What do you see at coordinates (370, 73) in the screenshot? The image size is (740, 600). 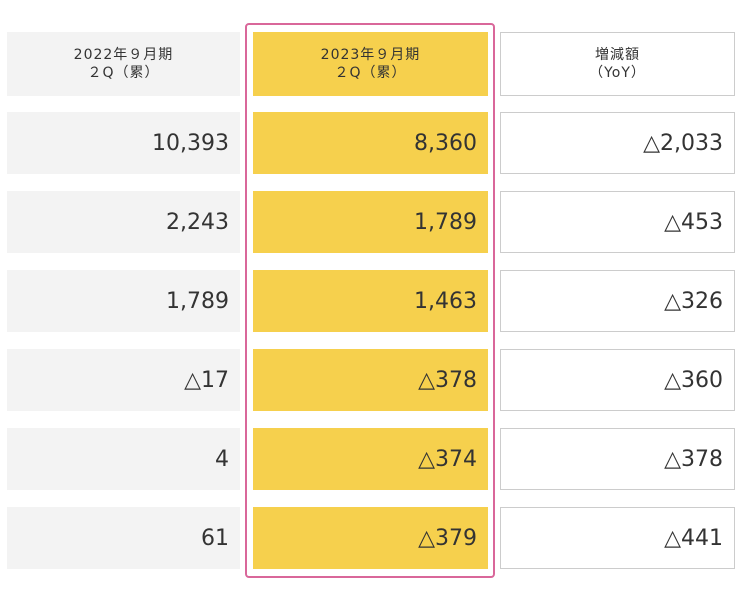 I see `header-curr-year-line2: ２Q（累）` at bounding box center [370, 73].